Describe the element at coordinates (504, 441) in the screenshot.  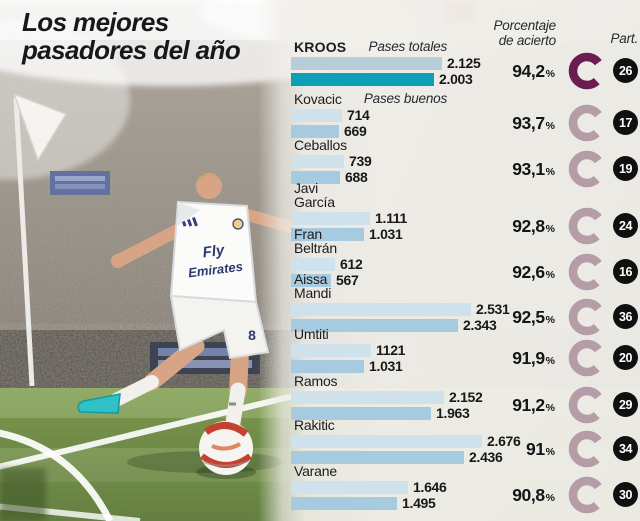
I see `total-passes-value: 2.676` at that location.